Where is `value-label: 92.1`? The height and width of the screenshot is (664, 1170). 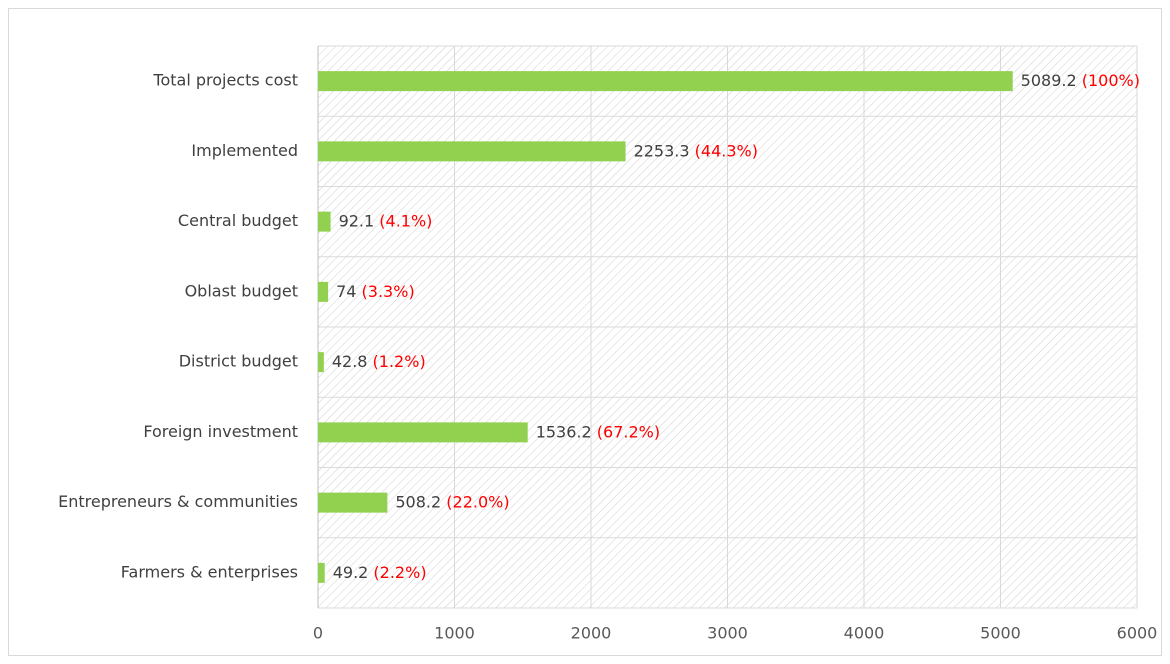 value-label: 92.1 is located at coordinates (357, 220).